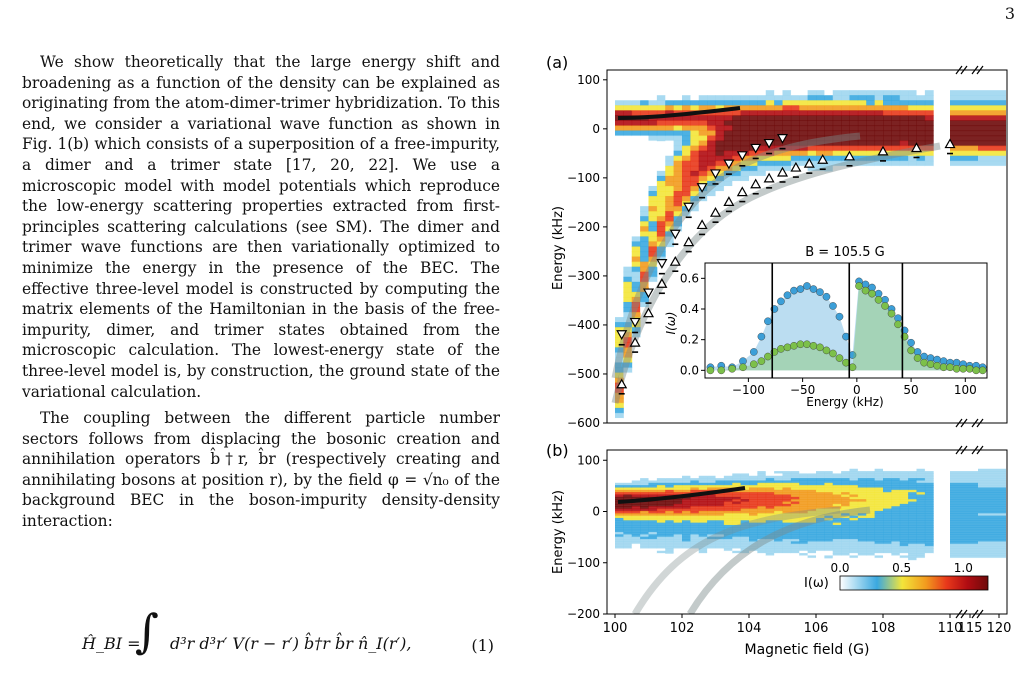 The image size is (1029, 685). I want to click on equation-rhs: d³r d³r′ V(r − r′) b̂†r b̂r n̂_I(r′),, so click(291, 643).